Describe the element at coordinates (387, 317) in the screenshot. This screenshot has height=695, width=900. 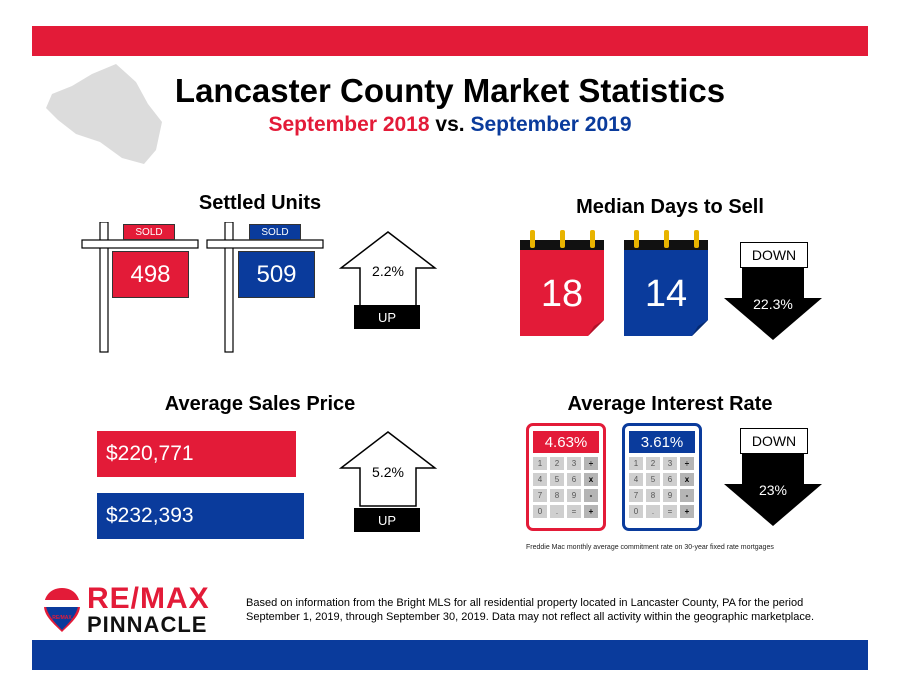
I see `settled-units-direction: UP` at that location.